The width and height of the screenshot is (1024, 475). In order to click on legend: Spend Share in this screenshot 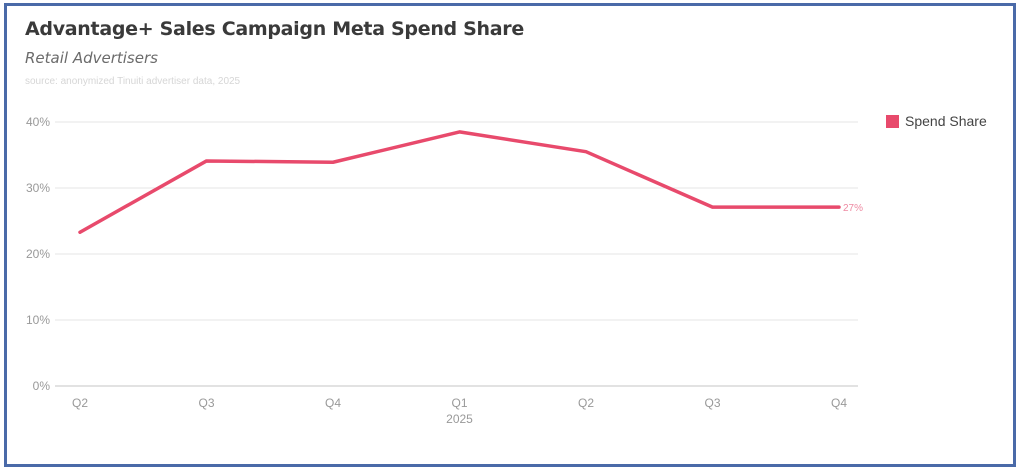, I will do `click(936, 121)`.